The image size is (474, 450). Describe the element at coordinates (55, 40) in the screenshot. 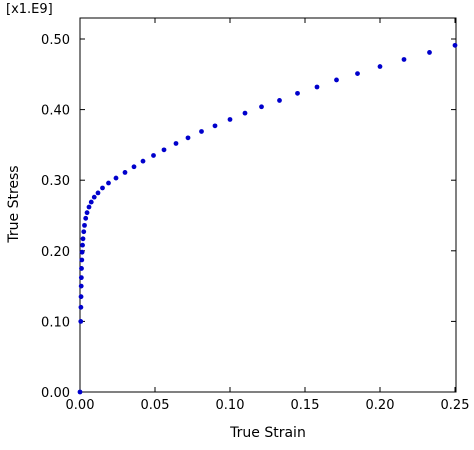

I see `y-tick-label: 0.50` at that location.